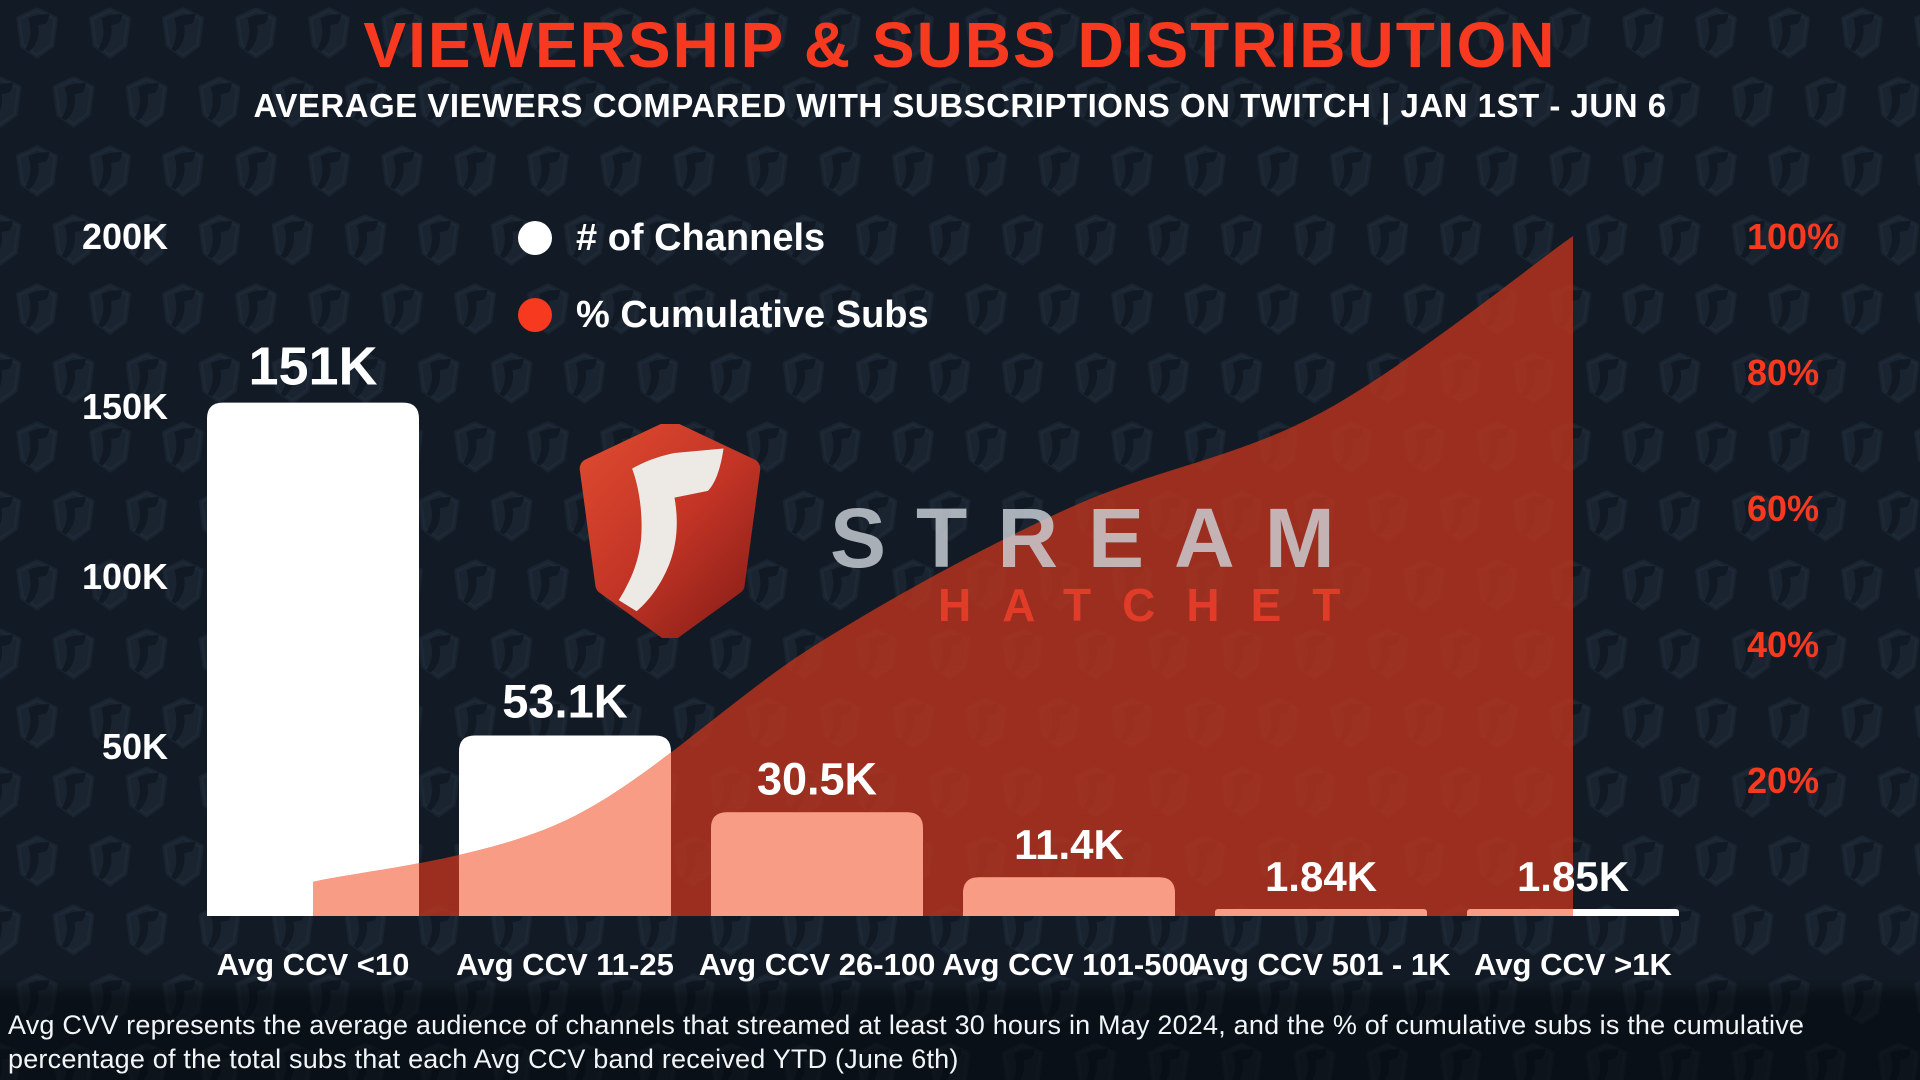 The width and height of the screenshot is (1920, 1080). Describe the element at coordinates (670, 531) in the screenshot. I see `hatchet-shield-icon` at that location.